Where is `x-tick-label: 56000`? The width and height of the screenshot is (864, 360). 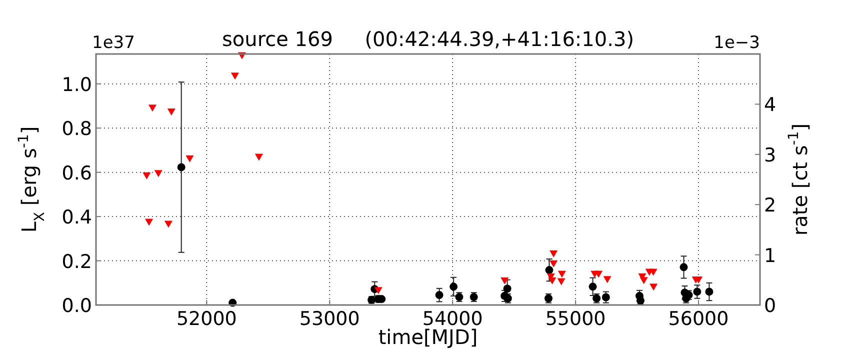 x-tick-label: 56000 is located at coordinates (698, 319).